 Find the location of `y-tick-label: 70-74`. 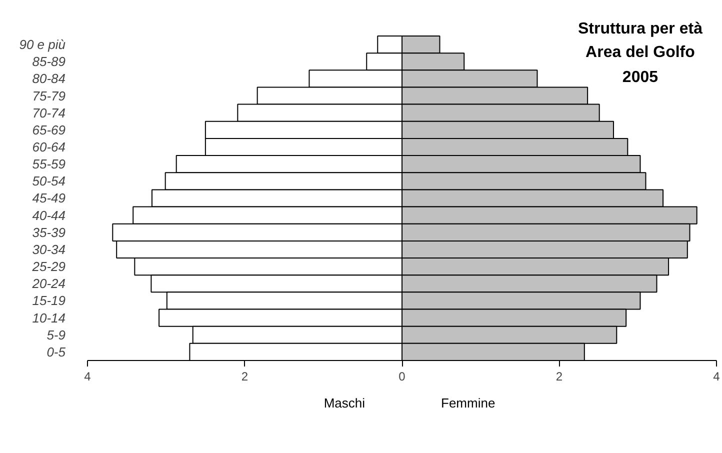

y-tick-label: 70-74 is located at coordinates (49, 112).